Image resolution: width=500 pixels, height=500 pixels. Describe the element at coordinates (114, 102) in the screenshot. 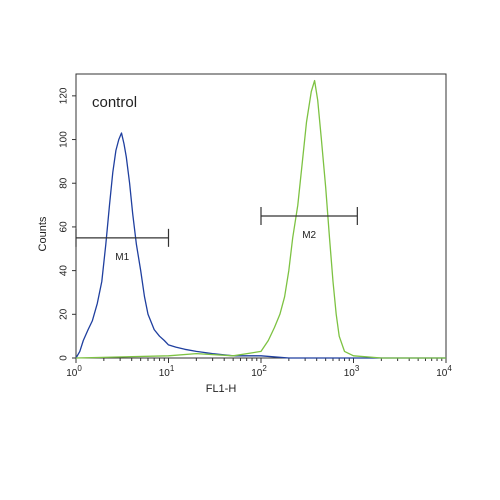

I see `chart-annotation: control` at that location.